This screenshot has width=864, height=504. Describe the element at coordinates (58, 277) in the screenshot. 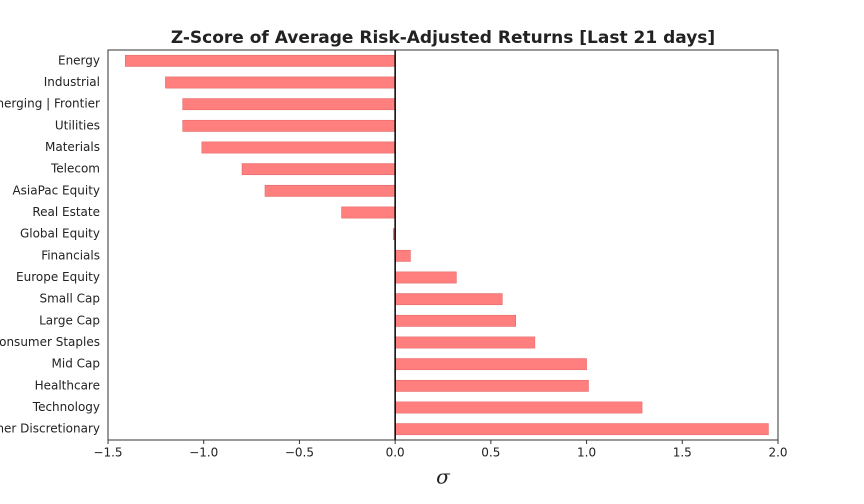

I see `y-tick-label: Europe Equity` at that location.